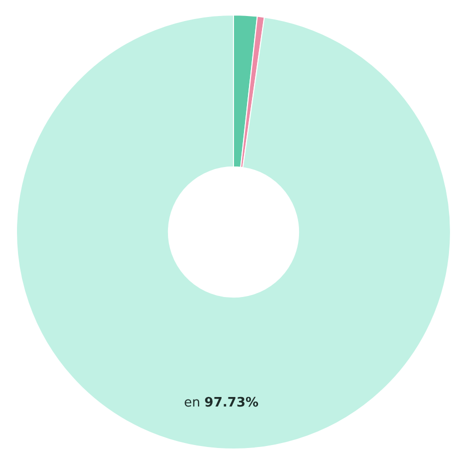 The height and width of the screenshot is (450, 451). I want to click on data-label: 97.73%, so click(231, 402).